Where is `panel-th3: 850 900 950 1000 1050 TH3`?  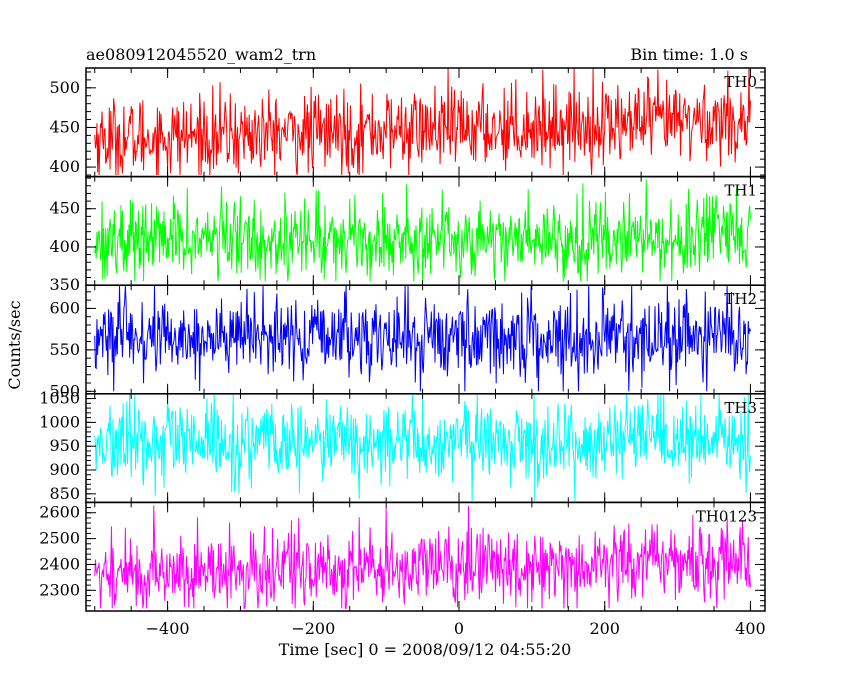
panel-th3: 850 900 950 1000 1050 TH3 is located at coordinates (402, 446).